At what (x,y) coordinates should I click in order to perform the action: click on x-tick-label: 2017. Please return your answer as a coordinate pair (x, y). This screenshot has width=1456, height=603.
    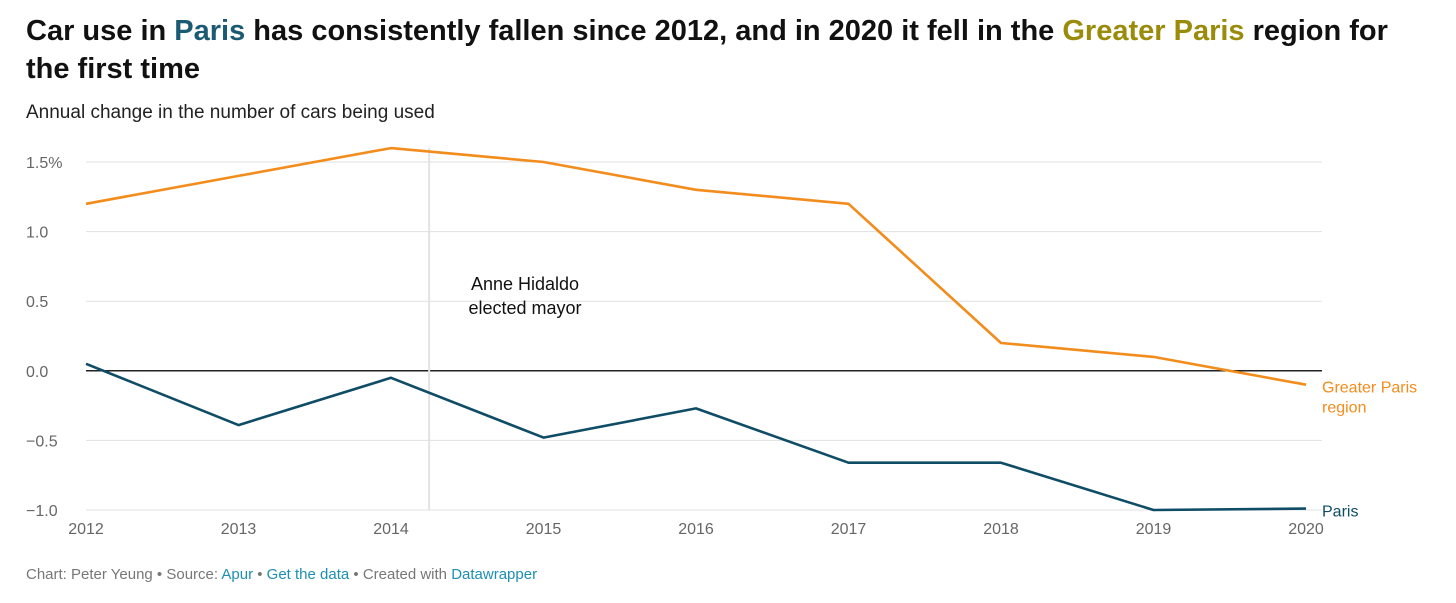
    Looking at the image, I should click on (849, 529).